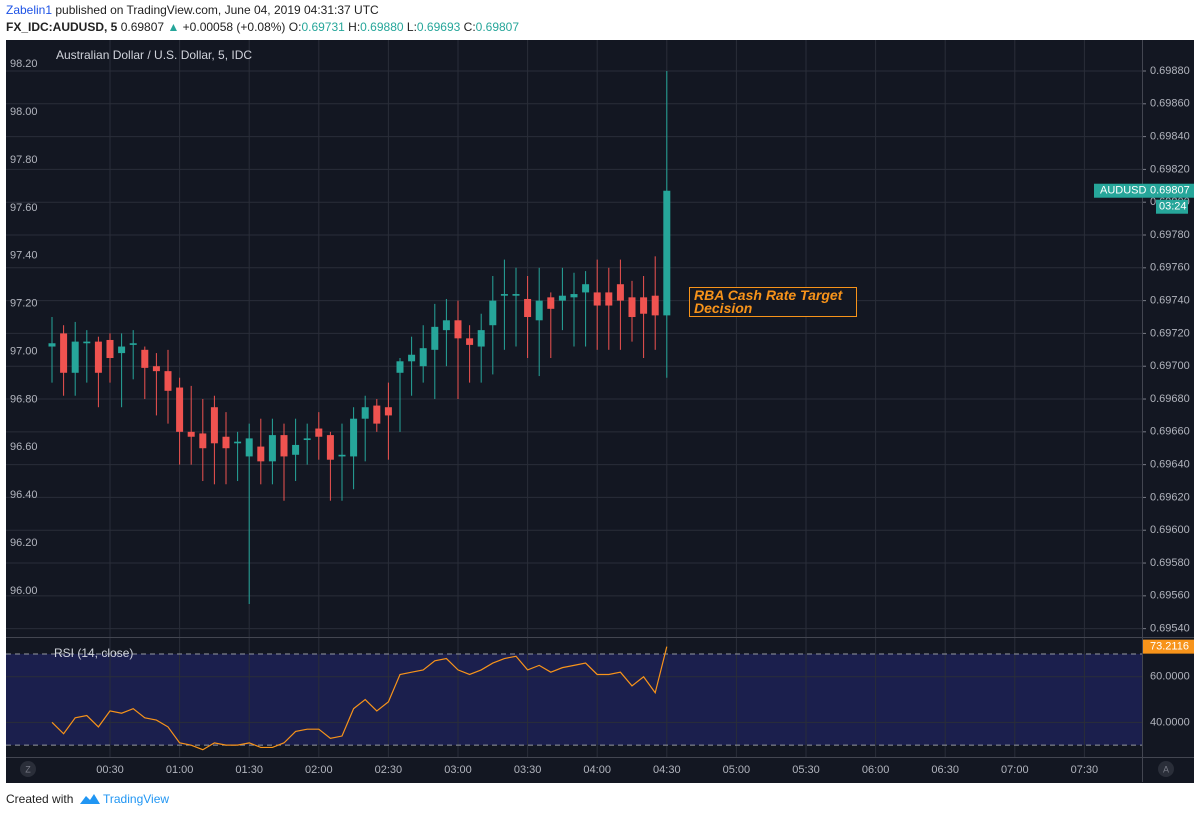  What do you see at coordinates (24, 399) in the screenshot?
I see `y-tick-label: 96.80` at bounding box center [24, 399].